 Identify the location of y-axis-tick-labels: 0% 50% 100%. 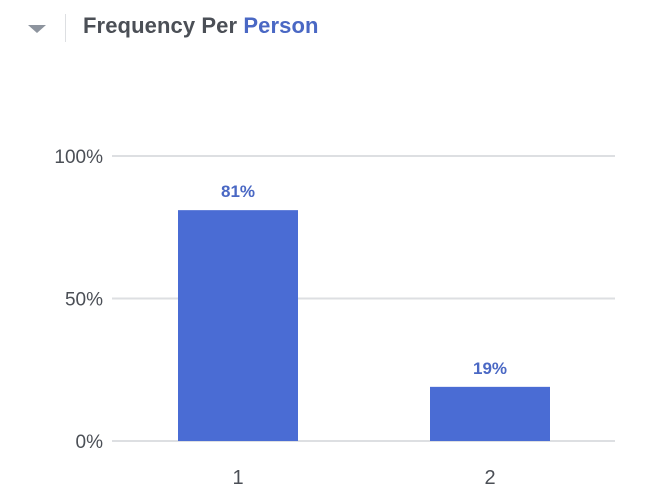
(78, 300).